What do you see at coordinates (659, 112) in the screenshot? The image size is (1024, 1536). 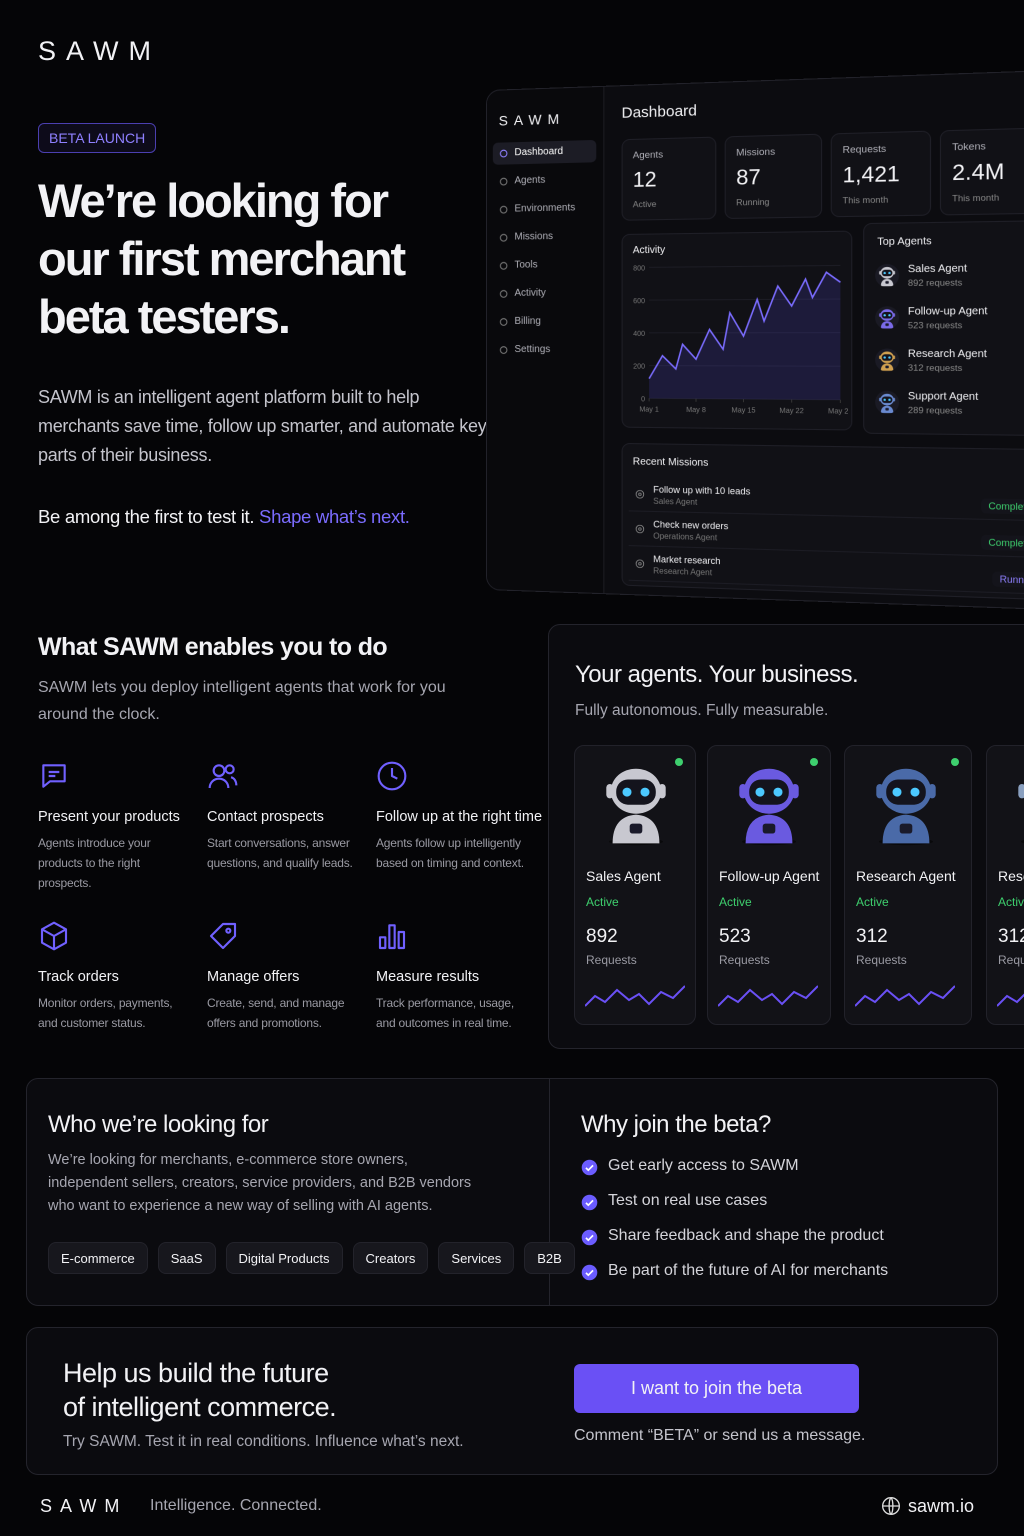 I see `dashboard-title: Dashboard` at bounding box center [659, 112].